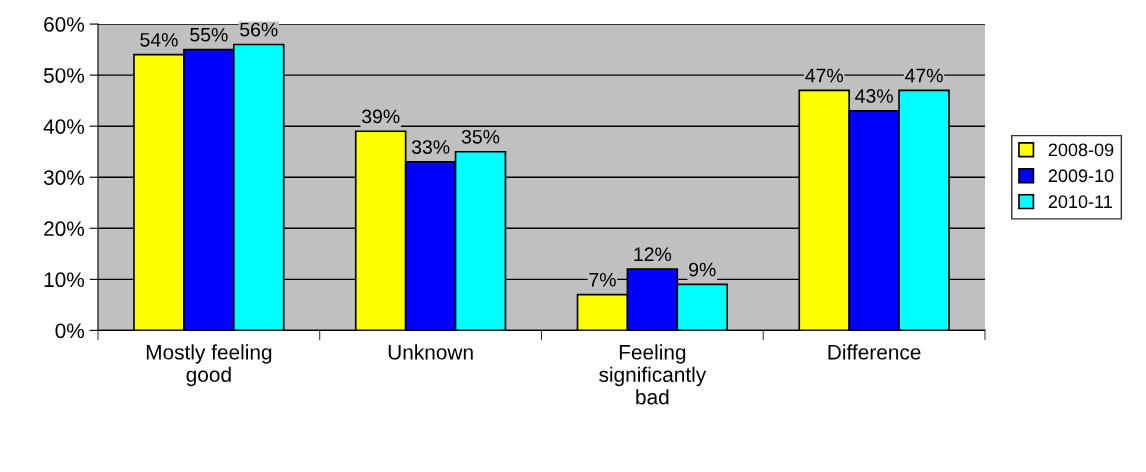 Image resolution: width=1146 pixels, height=472 pixels. I want to click on x-tick-label: Mostly feeling good, so click(209, 365).